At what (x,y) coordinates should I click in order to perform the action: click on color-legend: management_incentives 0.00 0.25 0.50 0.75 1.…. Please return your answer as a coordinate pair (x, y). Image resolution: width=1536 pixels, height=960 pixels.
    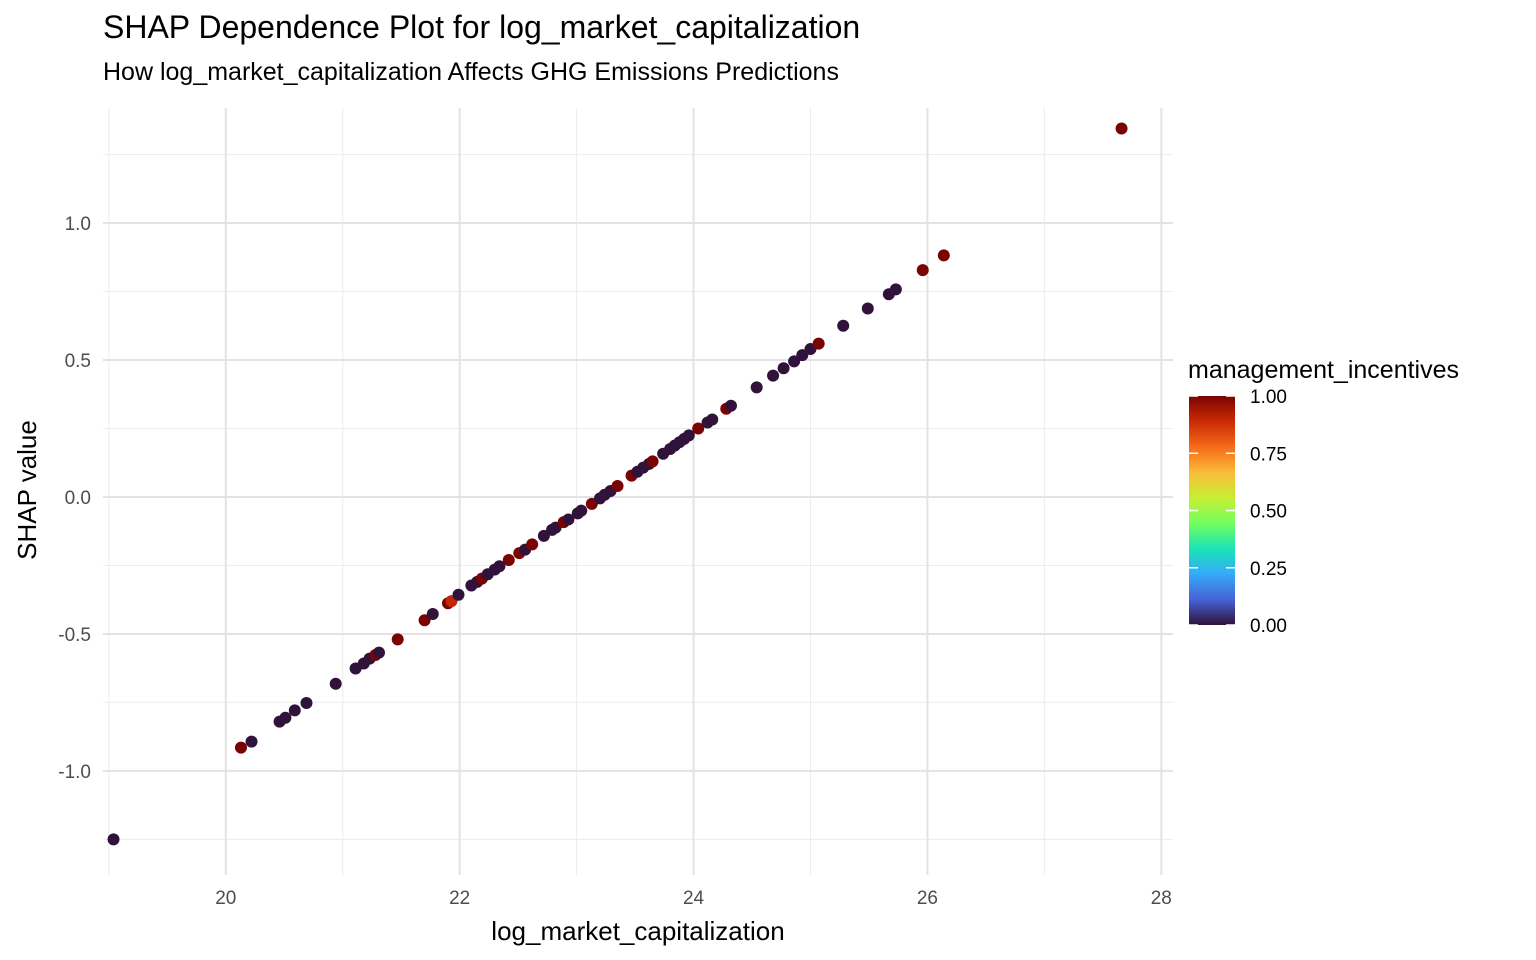
    Looking at the image, I should click on (1323, 496).